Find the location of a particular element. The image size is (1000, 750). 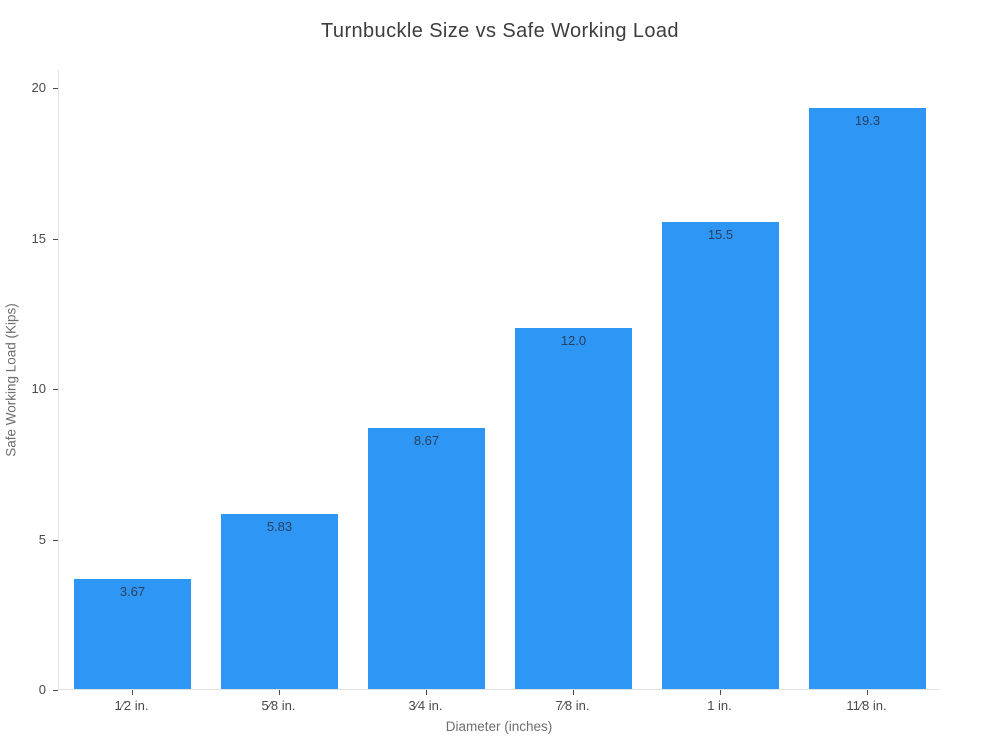

bar: 3.67 is located at coordinates (132, 633).